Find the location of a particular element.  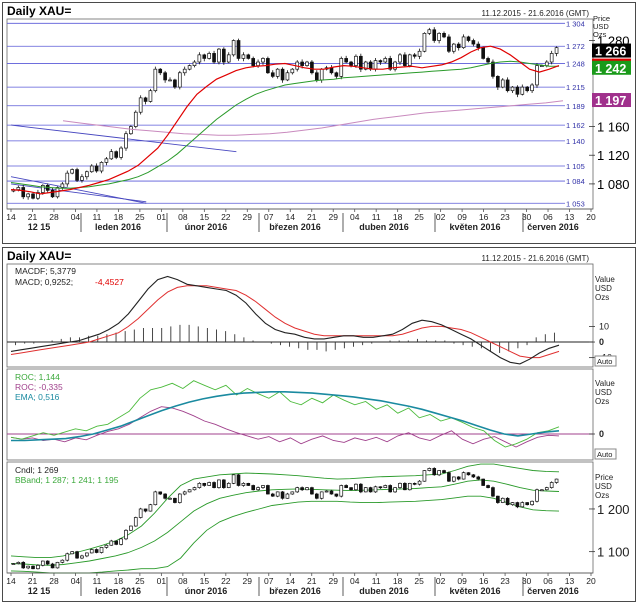

bottom-panel-title: Daily XAU= is located at coordinates (39, 256).